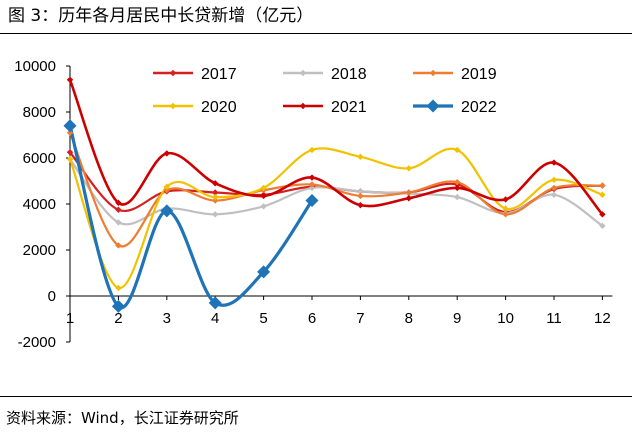 This screenshot has height=437, width=632. What do you see at coordinates (173, 106) in the screenshot?
I see `legend-marker-2020` at bounding box center [173, 106].